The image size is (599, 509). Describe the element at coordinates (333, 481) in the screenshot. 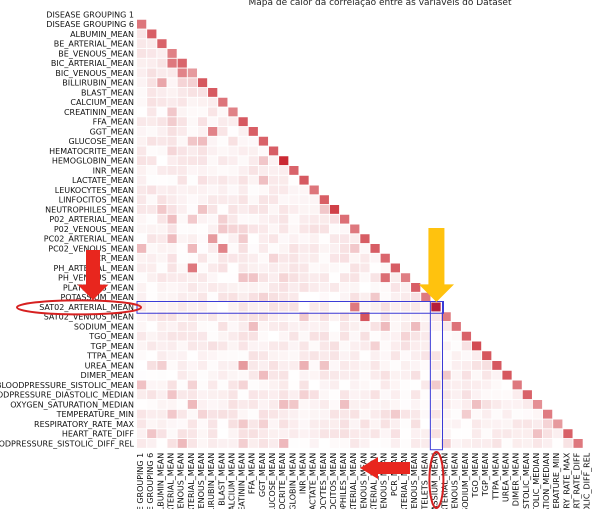

I see `x-tick-label: LINFOCITOS_MEAN` at that location.